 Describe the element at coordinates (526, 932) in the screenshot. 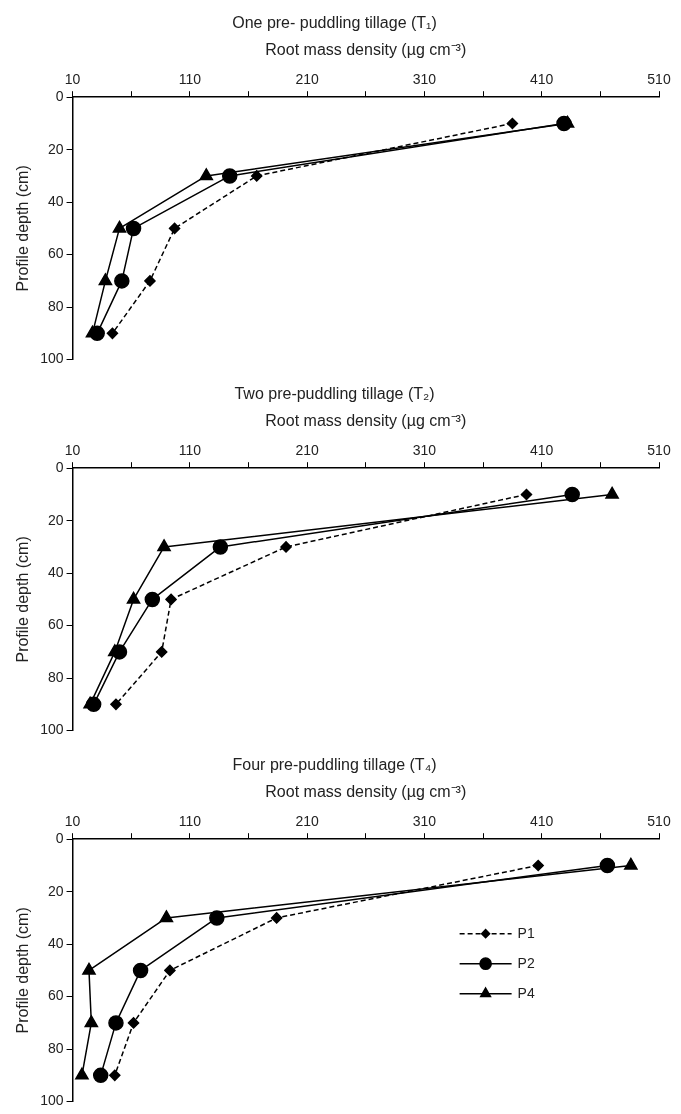

I see `legend-label: P1` at that location.